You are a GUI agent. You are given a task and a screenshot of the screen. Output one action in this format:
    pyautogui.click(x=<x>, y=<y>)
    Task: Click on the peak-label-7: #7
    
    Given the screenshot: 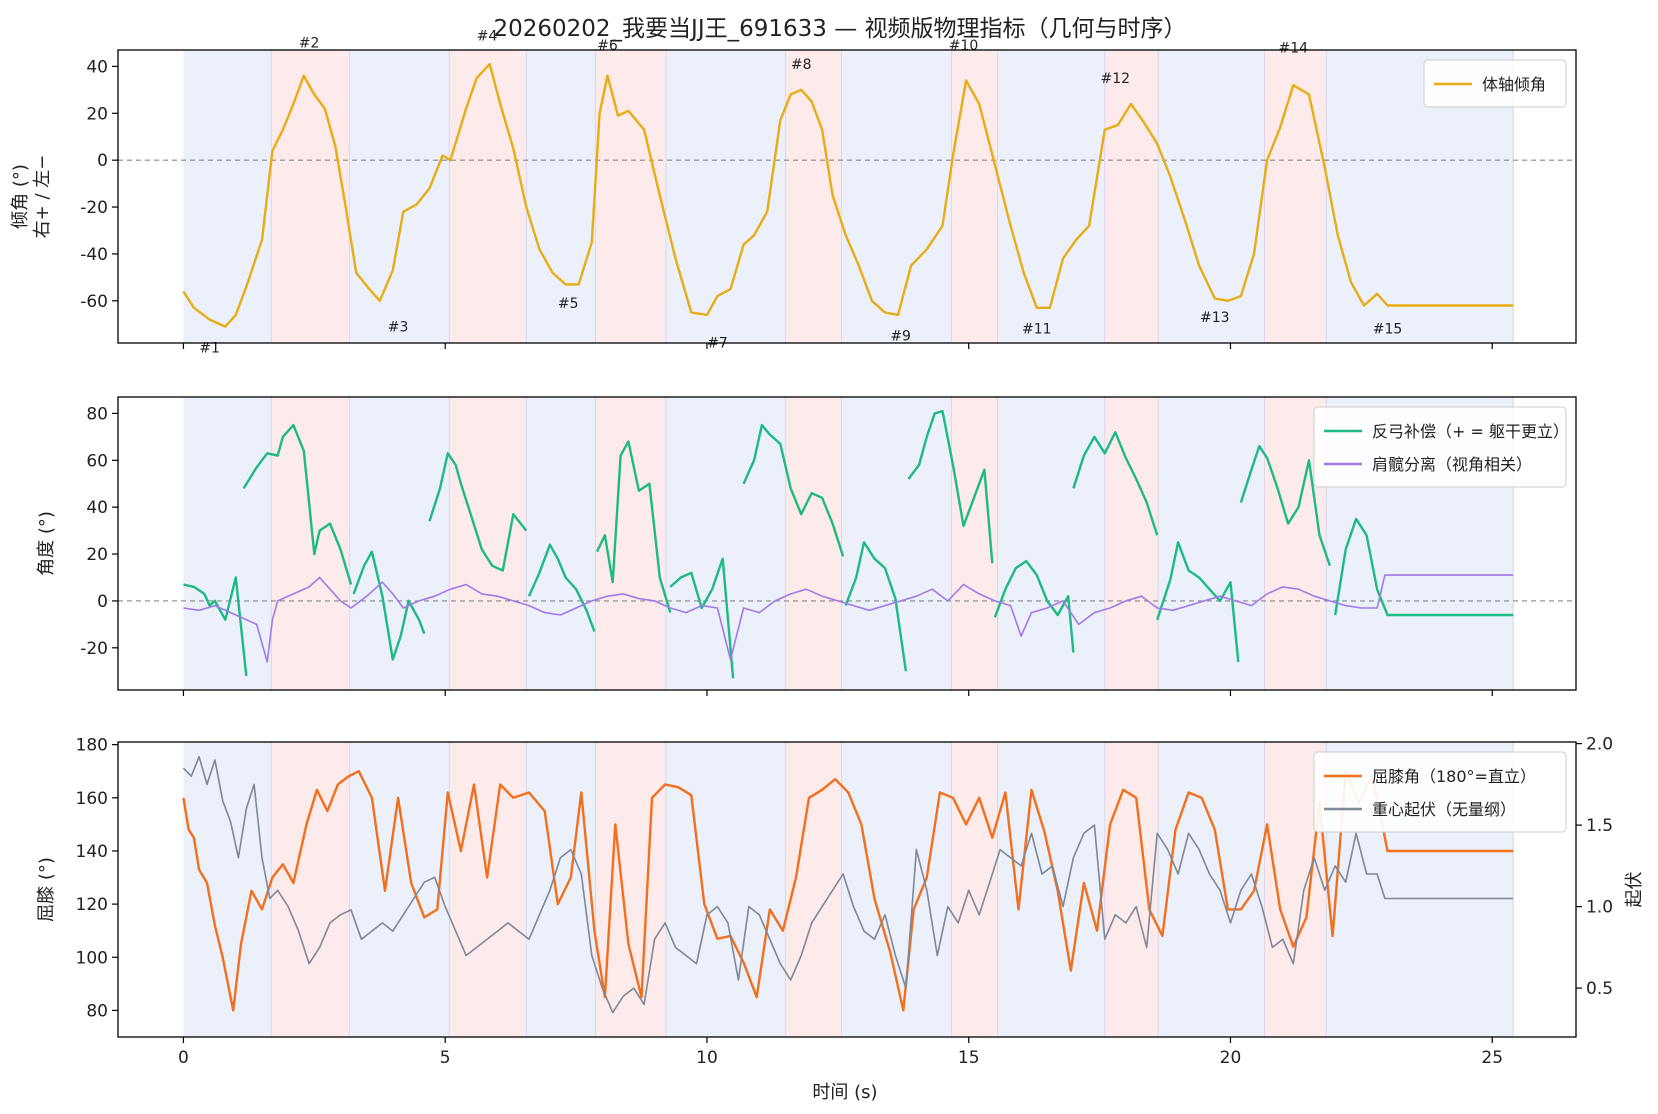 What is the action you would take?
    pyautogui.click(x=717, y=344)
    